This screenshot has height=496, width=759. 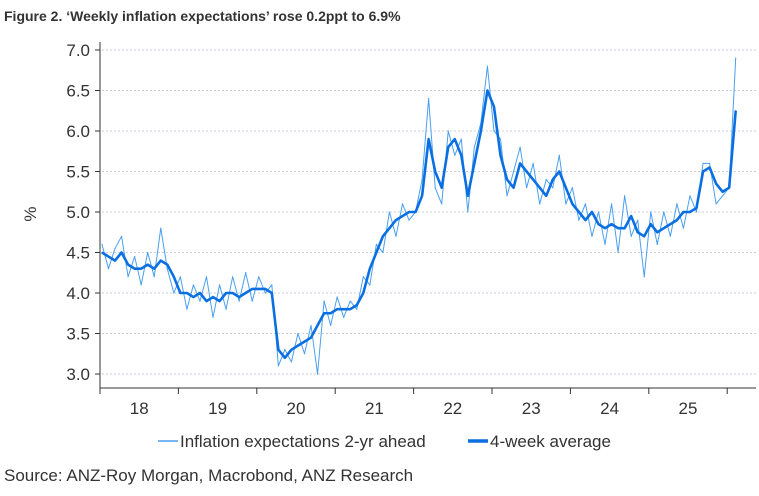 What do you see at coordinates (139, 408) in the screenshot?
I see `x-tick-label: 18` at bounding box center [139, 408].